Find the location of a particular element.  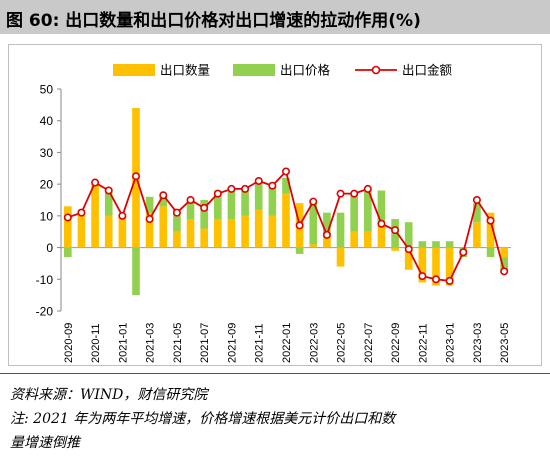

x-tick-label: 2022-11 is located at coordinates (423, 343).